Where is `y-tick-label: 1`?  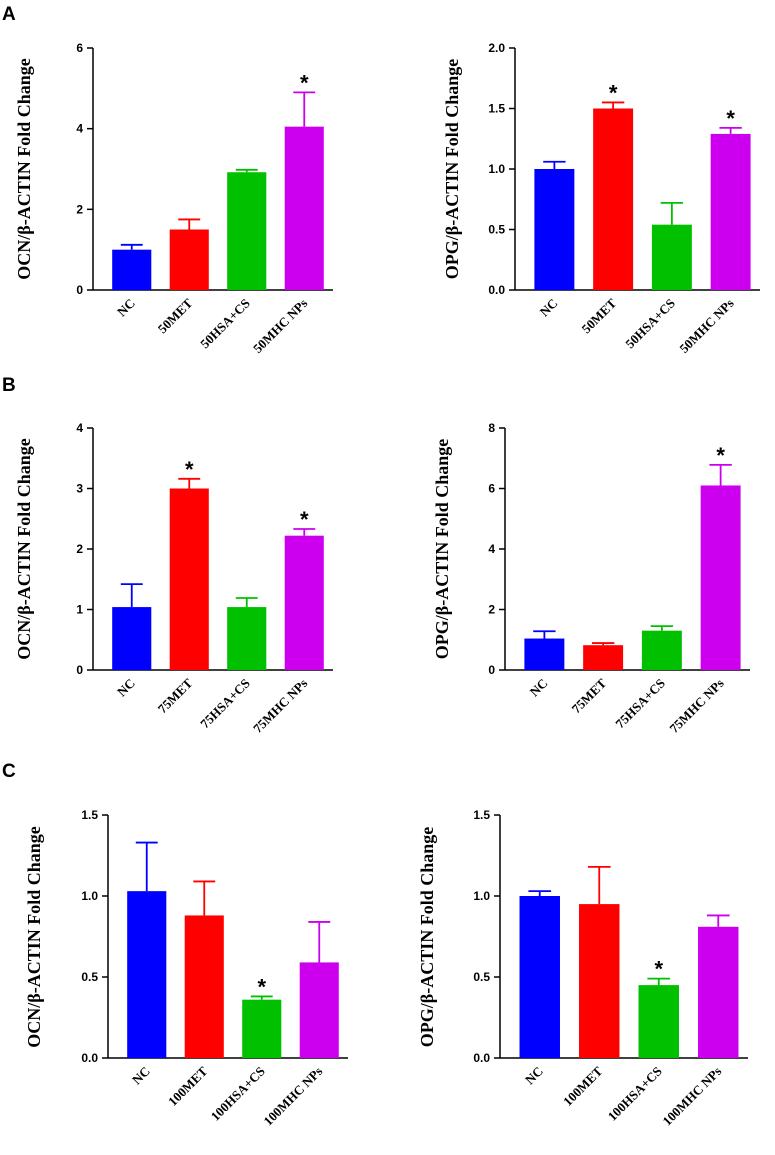 y-tick-label: 1 is located at coordinates (79, 610).